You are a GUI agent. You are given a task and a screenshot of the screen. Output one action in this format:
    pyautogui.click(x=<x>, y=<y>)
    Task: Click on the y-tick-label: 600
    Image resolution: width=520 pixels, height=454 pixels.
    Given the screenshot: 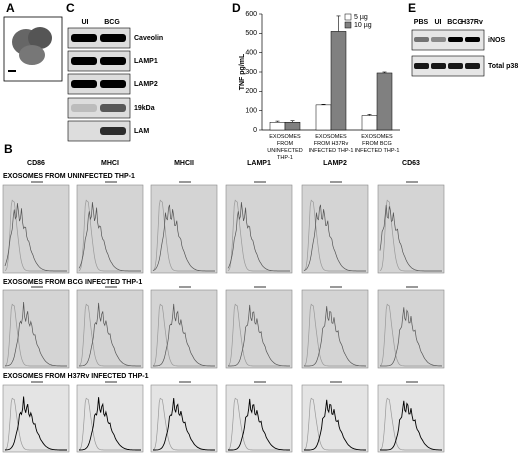 What is the action you would take?
    pyautogui.click(x=251, y=14)
    